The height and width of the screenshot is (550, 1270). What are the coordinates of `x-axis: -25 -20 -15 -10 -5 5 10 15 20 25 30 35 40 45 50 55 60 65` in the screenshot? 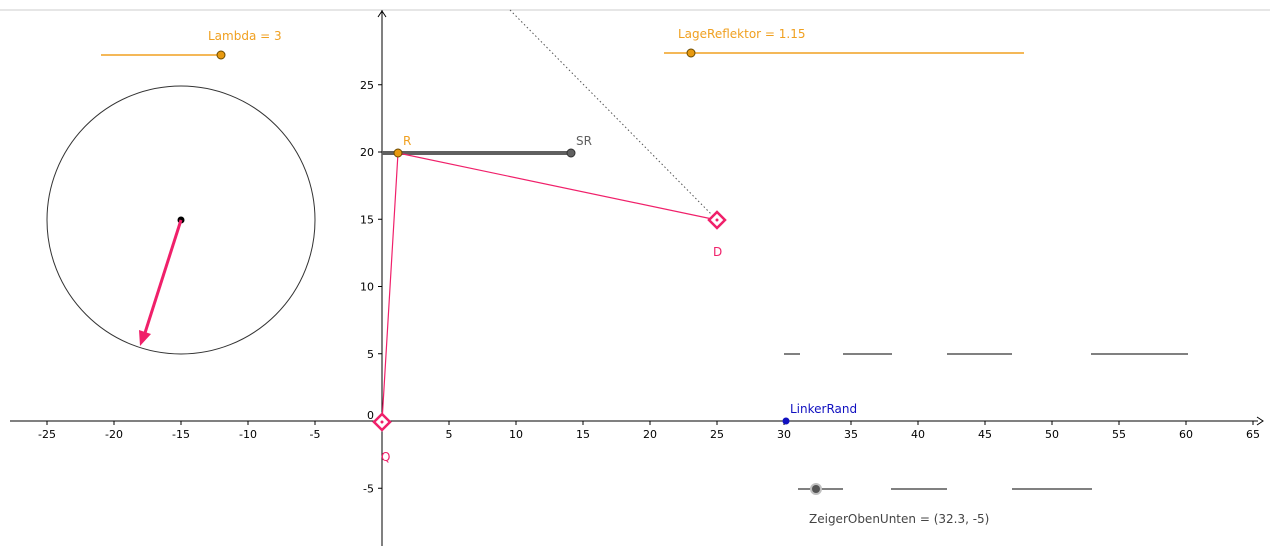 It's located at (637, 428).